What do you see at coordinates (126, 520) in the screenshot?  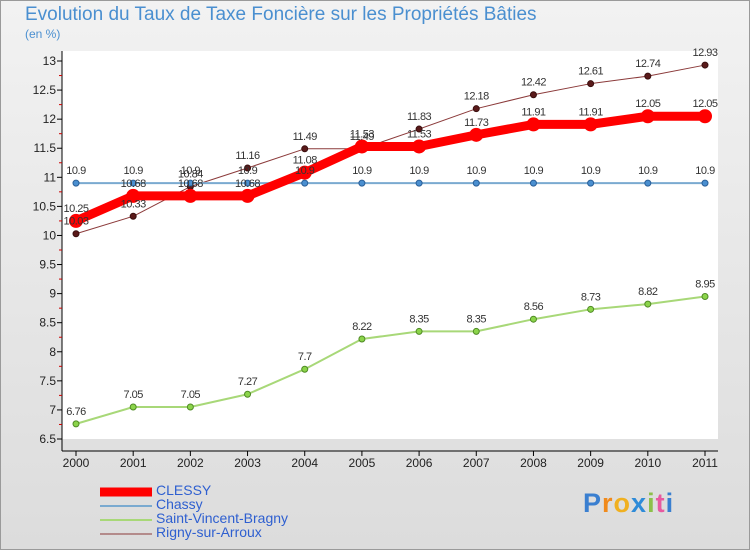 I see `legend-swatch` at bounding box center [126, 520].